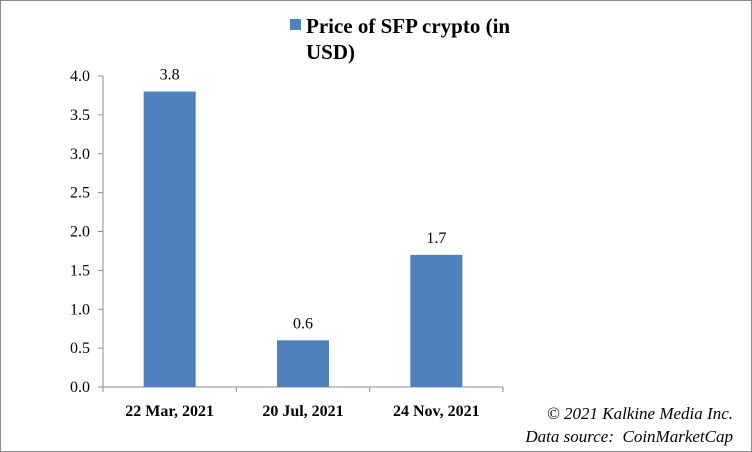  Describe the element at coordinates (80, 348) in the screenshot. I see `y-tick-label: 0.5` at that location.